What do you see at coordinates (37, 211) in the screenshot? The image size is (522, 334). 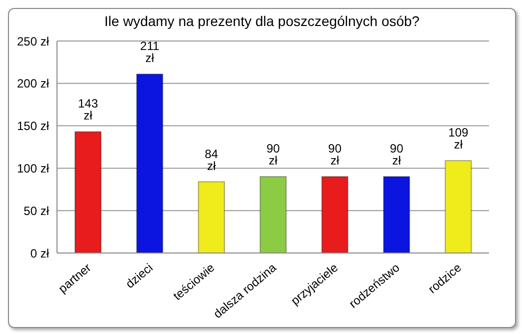 I see `y-tick-label: 50 zł` at bounding box center [37, 211].